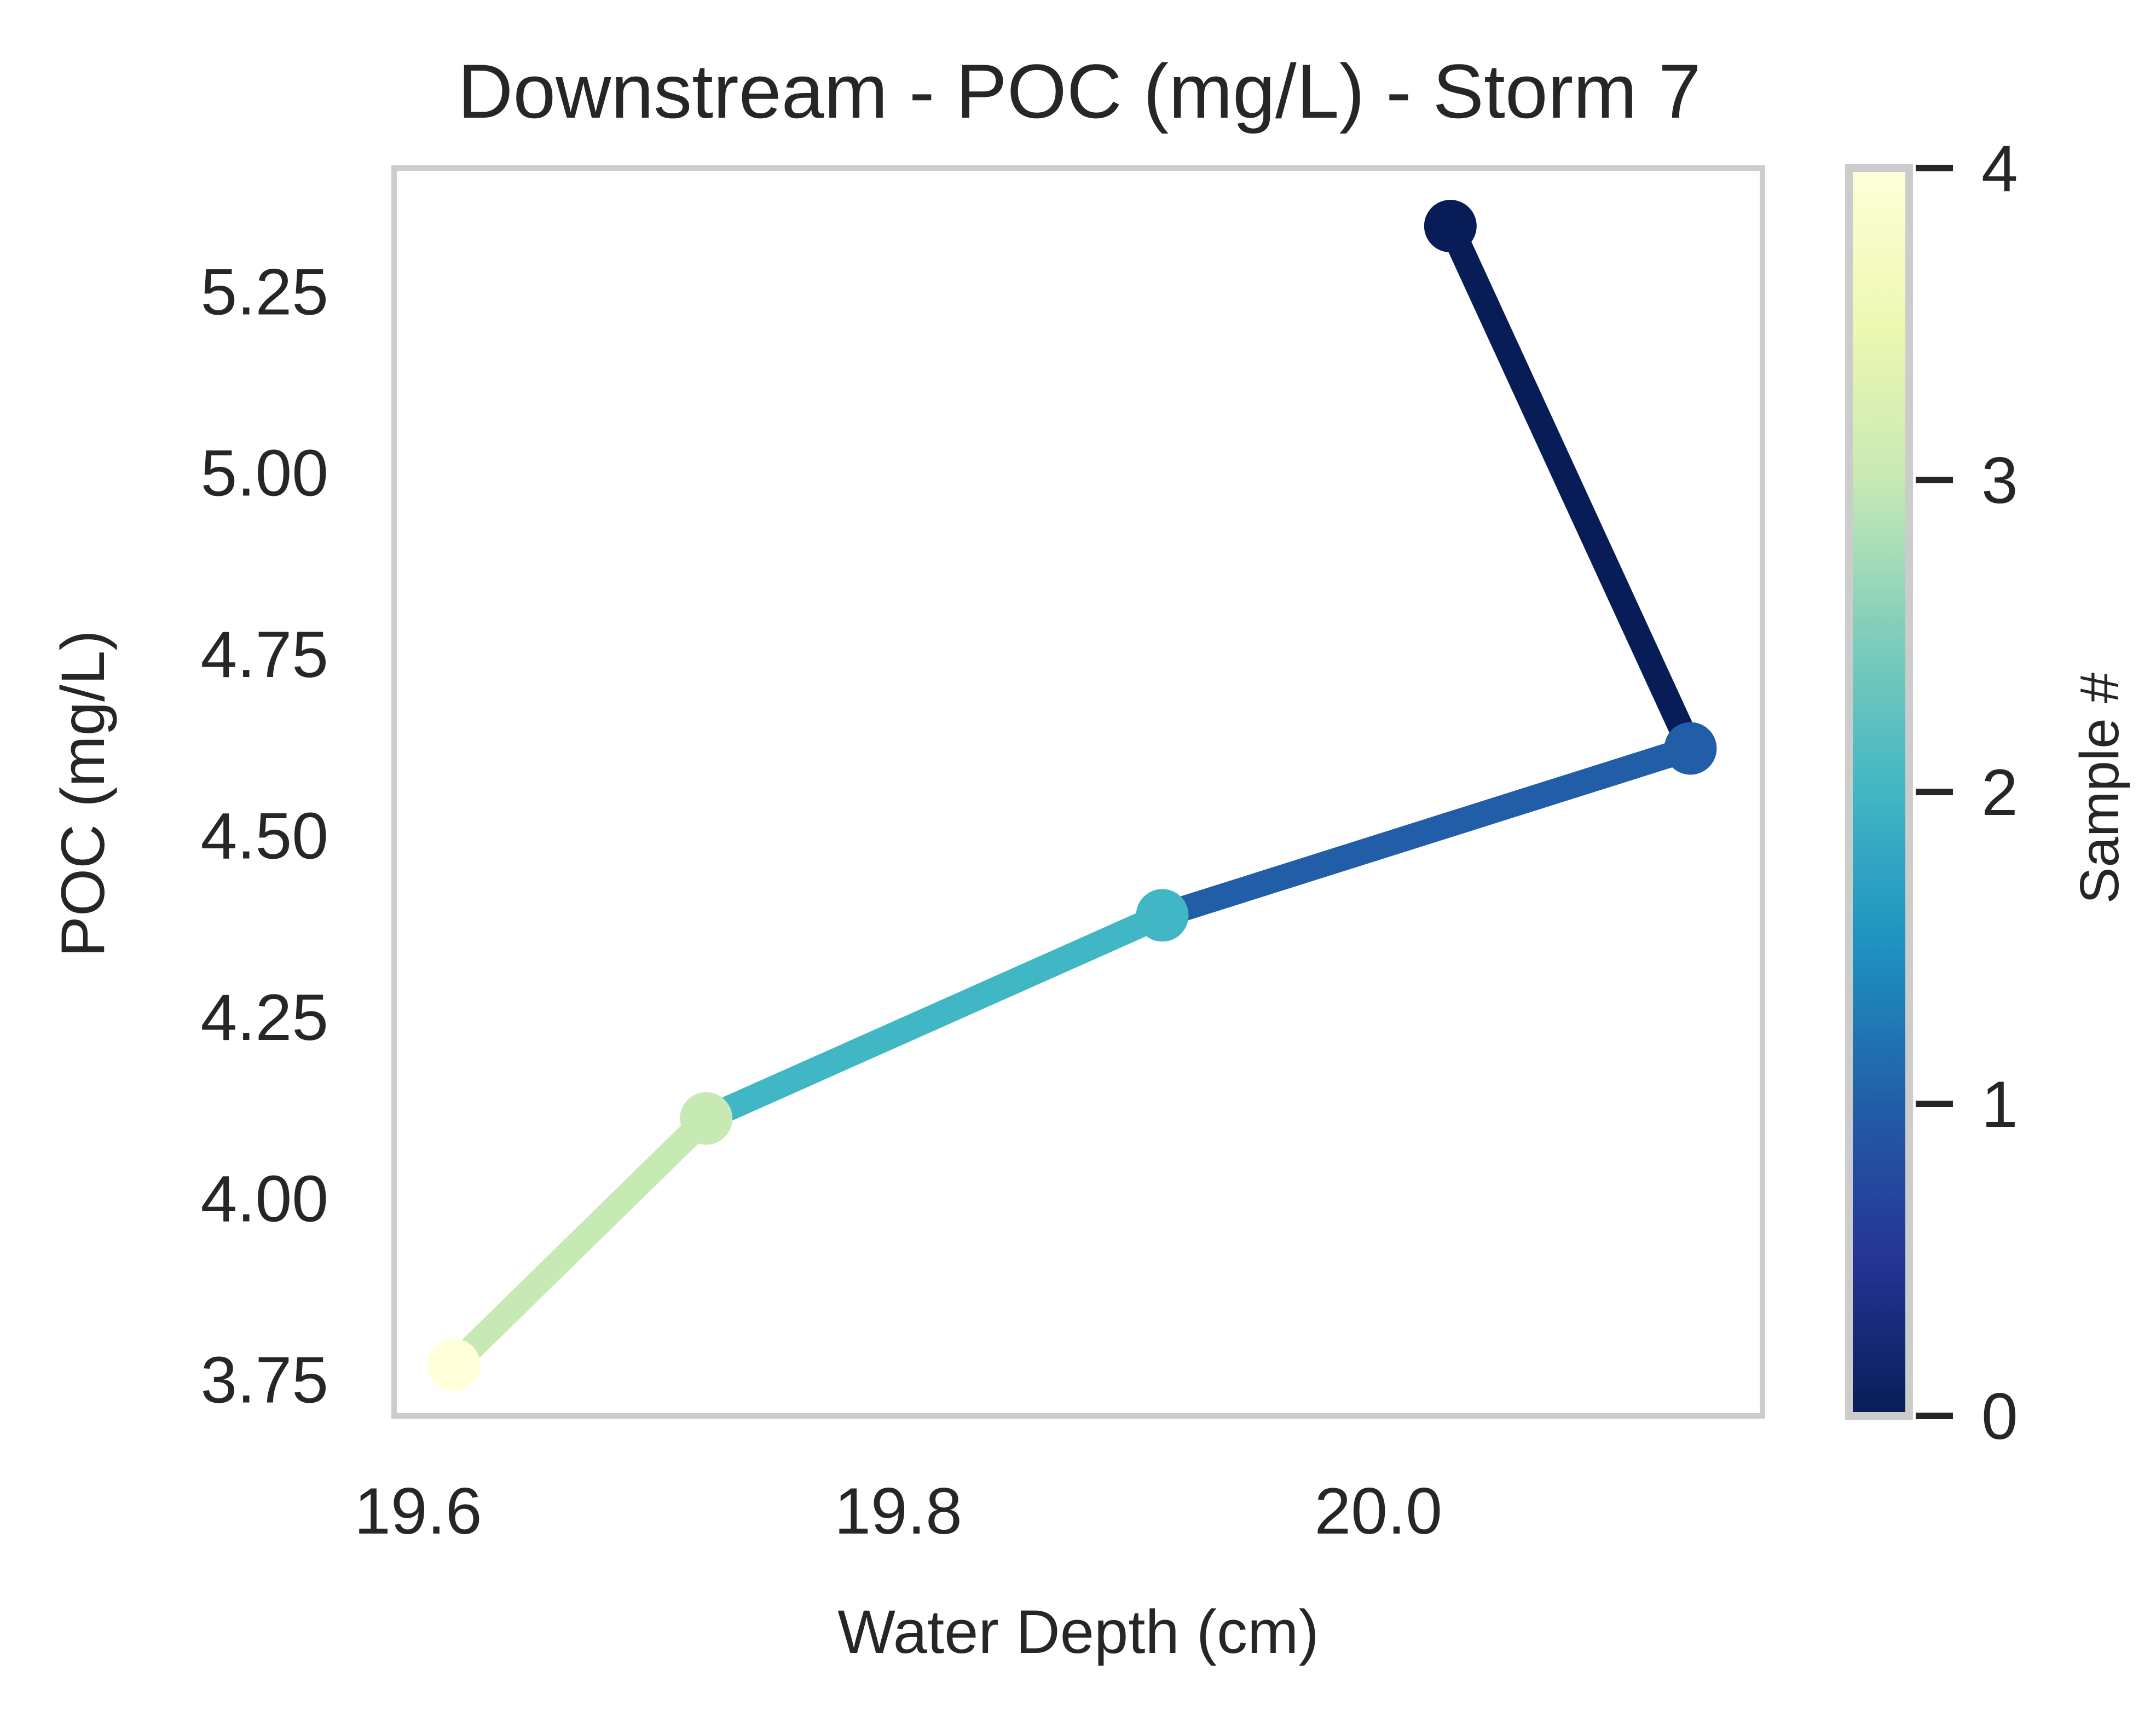 This screenshot has width=2156, height=1712. I want to click on y-tick-label: 4.25, so click(264, 1017).